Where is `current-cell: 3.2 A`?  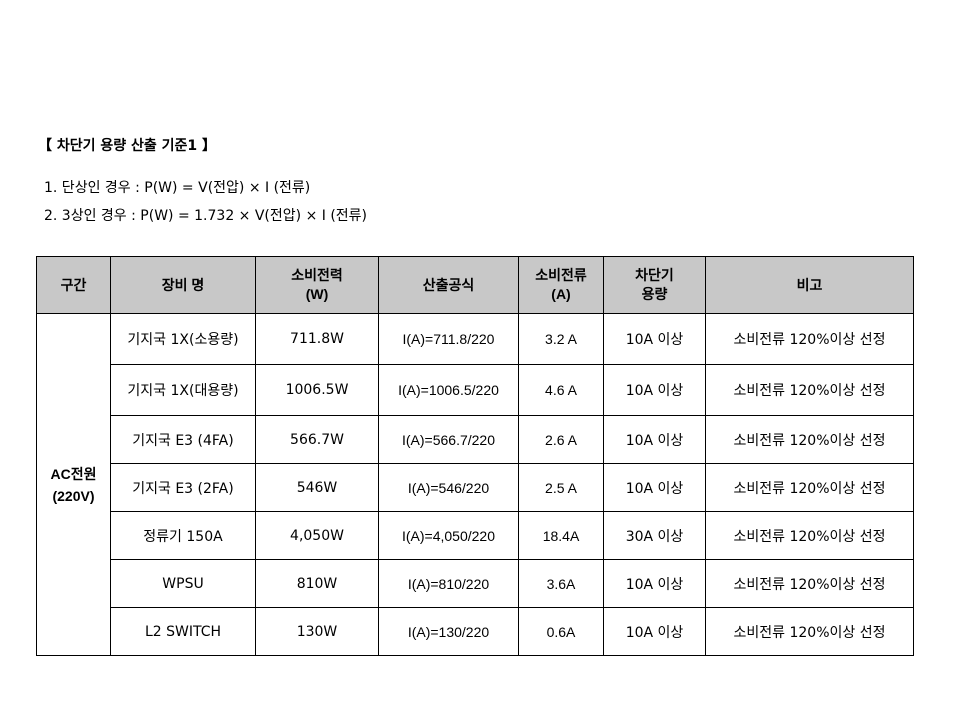 current-cell: 3.2 A is located at coordinates (561, 339).